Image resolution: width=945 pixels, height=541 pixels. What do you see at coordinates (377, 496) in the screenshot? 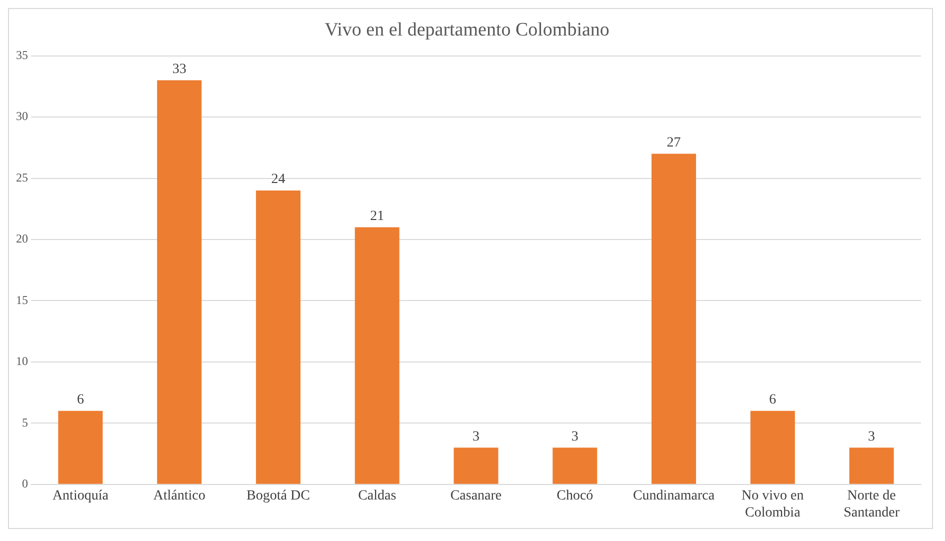
I see `x-tick-label: Caldas` at bounding box center [377, 496].